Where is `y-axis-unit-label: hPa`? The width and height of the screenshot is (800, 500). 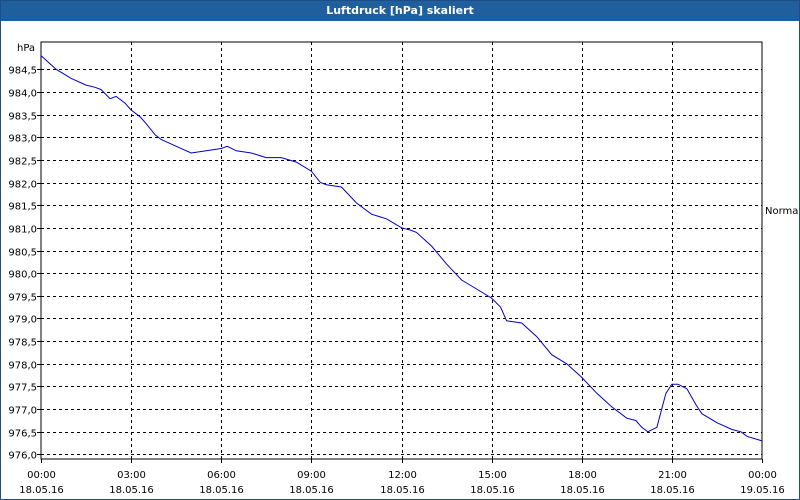 y-axis-unit-label: hPa is located at coordinates (26, 48).